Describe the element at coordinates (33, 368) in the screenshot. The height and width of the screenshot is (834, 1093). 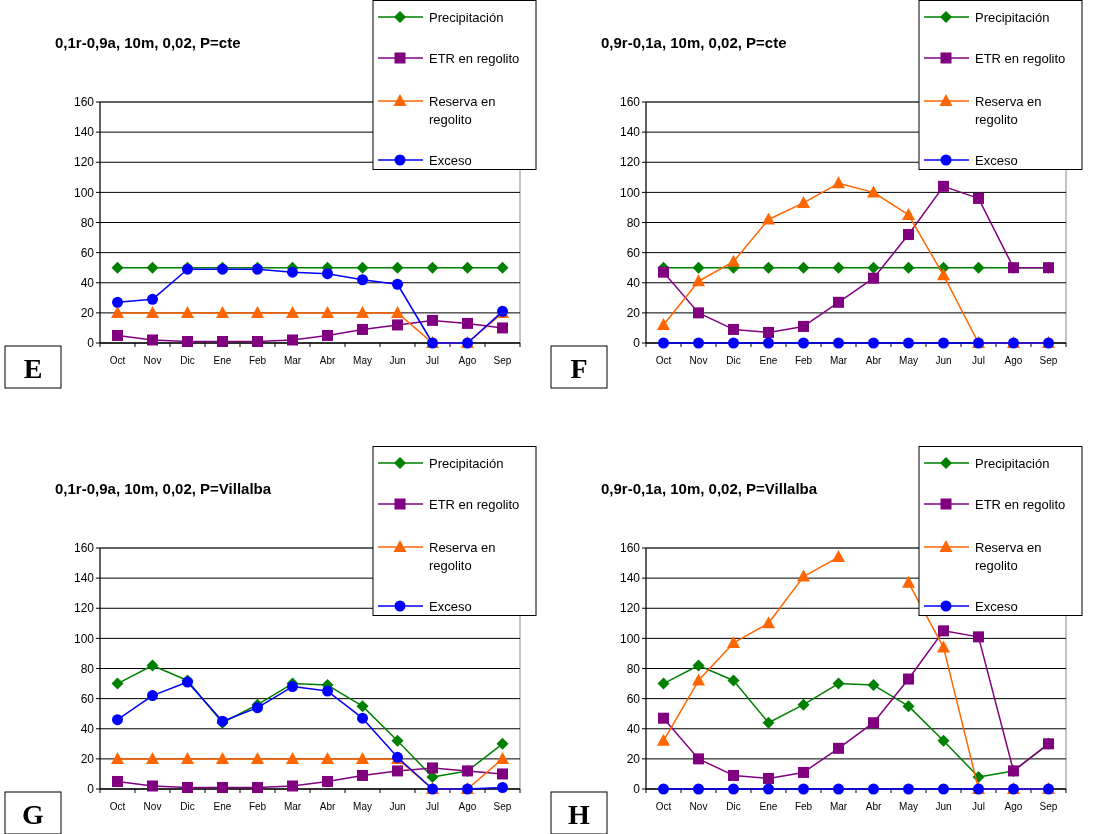
I see `text: E` at that location.